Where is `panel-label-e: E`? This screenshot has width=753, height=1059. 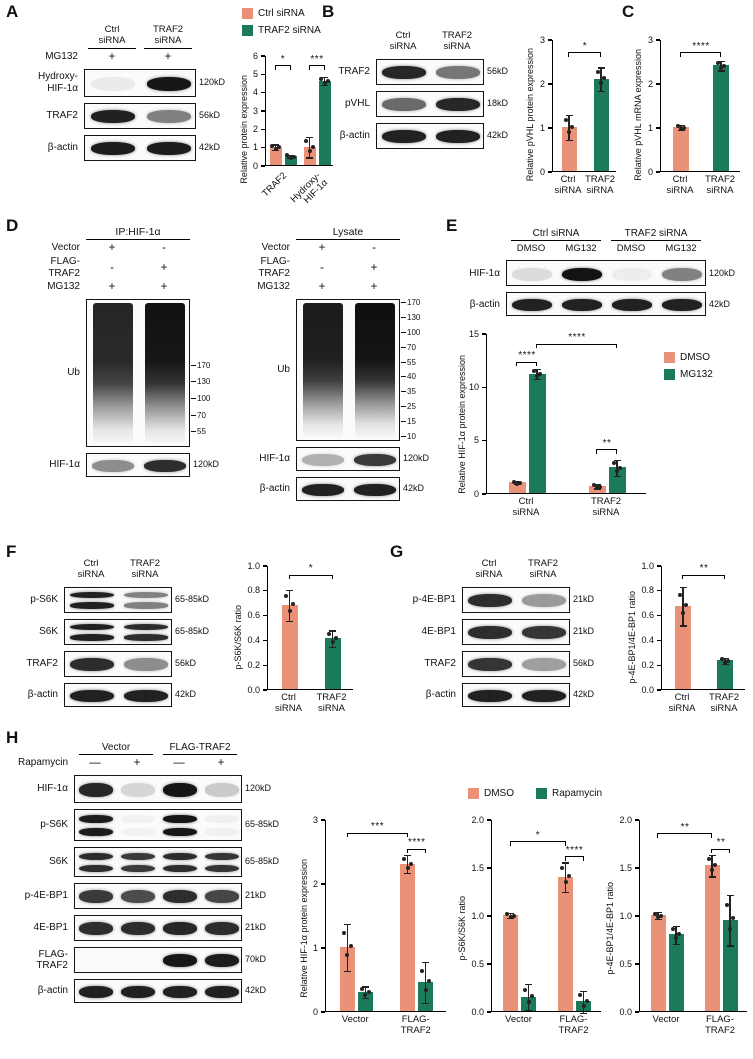
panel-label-e: E is located at coordinates (452, 225).